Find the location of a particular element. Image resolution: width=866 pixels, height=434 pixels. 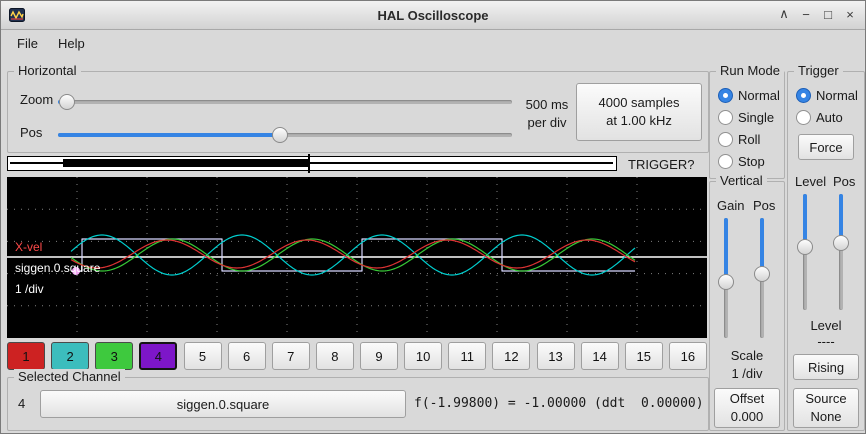

vertical-pos-slider is located at coordinates (762, 278).